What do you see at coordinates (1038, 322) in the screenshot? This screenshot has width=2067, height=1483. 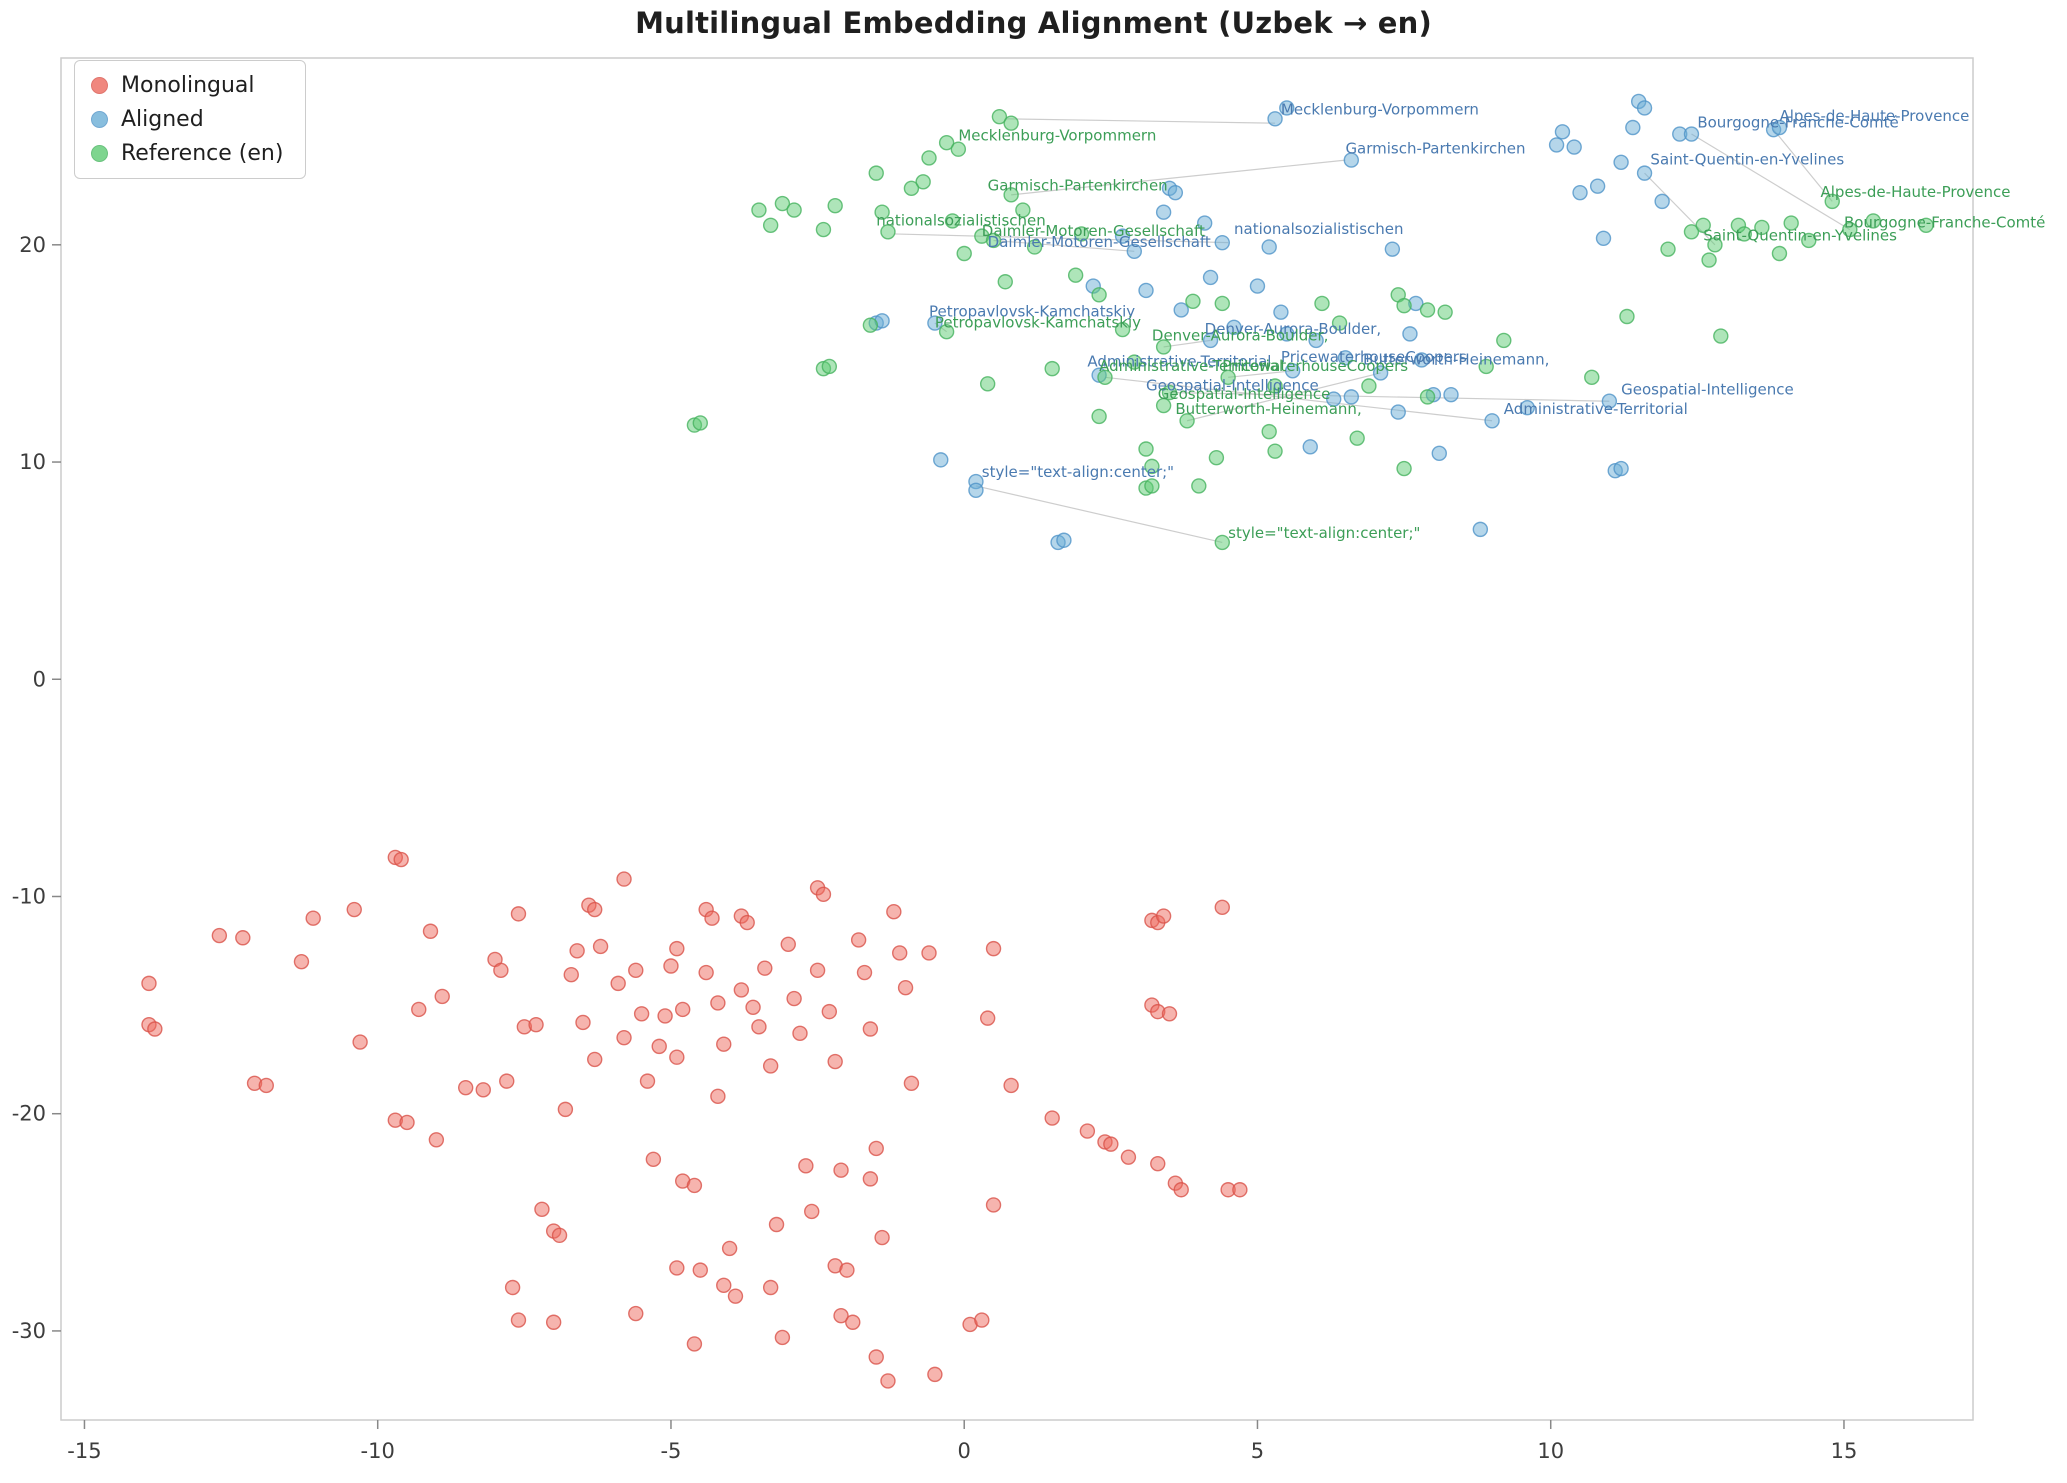 I see `point-label: Petropavlovsk-Kamchatskiy` at bounding box center [1038, 322].